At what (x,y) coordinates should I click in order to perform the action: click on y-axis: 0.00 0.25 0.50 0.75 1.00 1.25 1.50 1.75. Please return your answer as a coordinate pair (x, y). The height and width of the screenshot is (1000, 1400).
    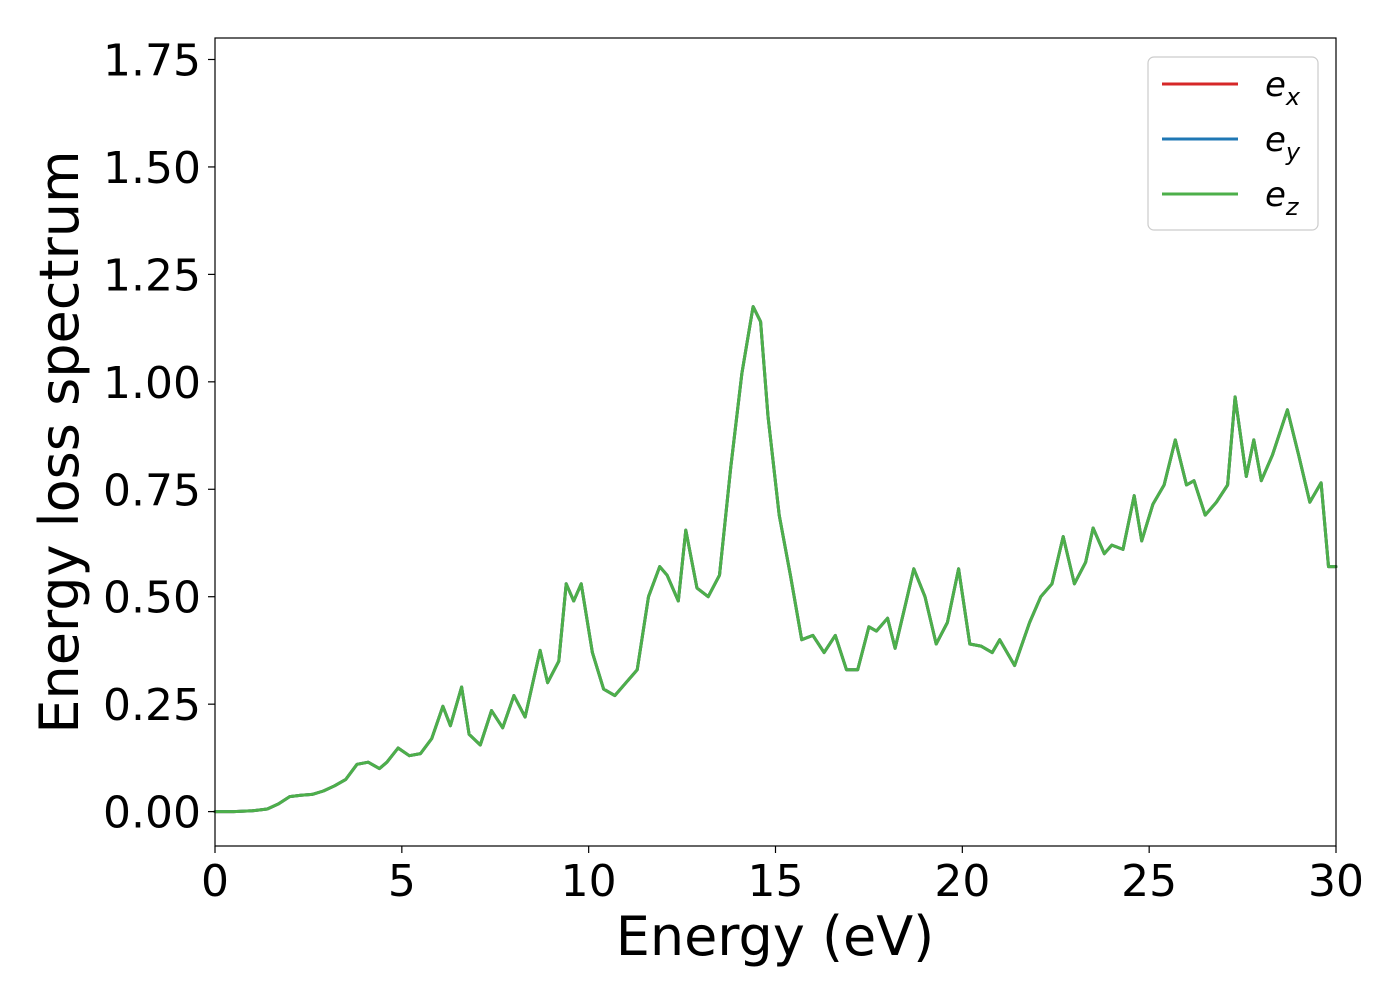
    Looking at the image, I should click on (159, 437).